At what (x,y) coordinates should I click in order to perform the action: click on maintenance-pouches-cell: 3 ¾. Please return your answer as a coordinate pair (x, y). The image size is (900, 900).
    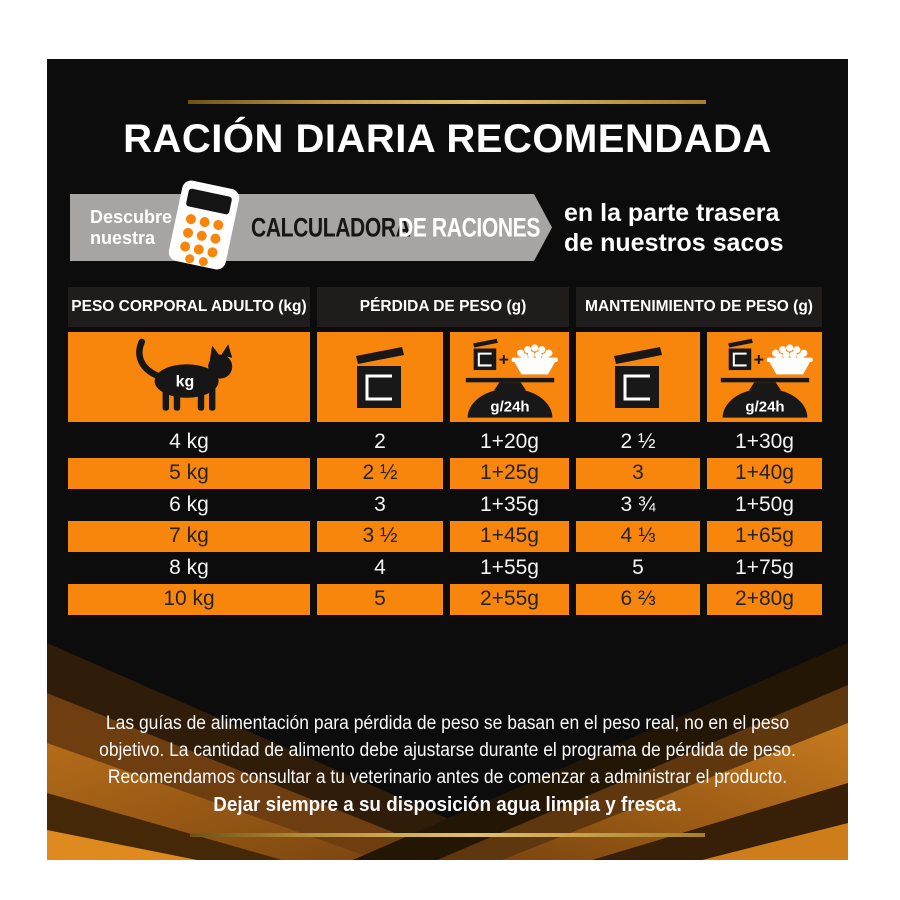
    Looking at the image, I should click on (638, 504).